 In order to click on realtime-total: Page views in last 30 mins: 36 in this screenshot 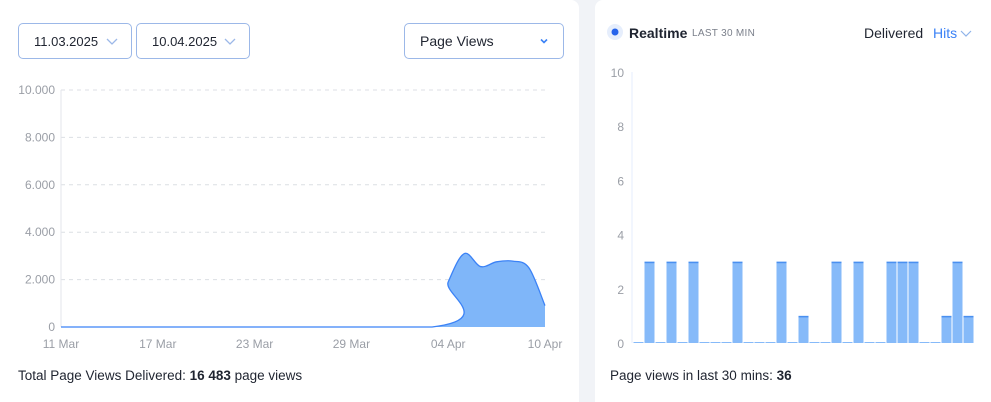, I will do `click(701, 375)`.